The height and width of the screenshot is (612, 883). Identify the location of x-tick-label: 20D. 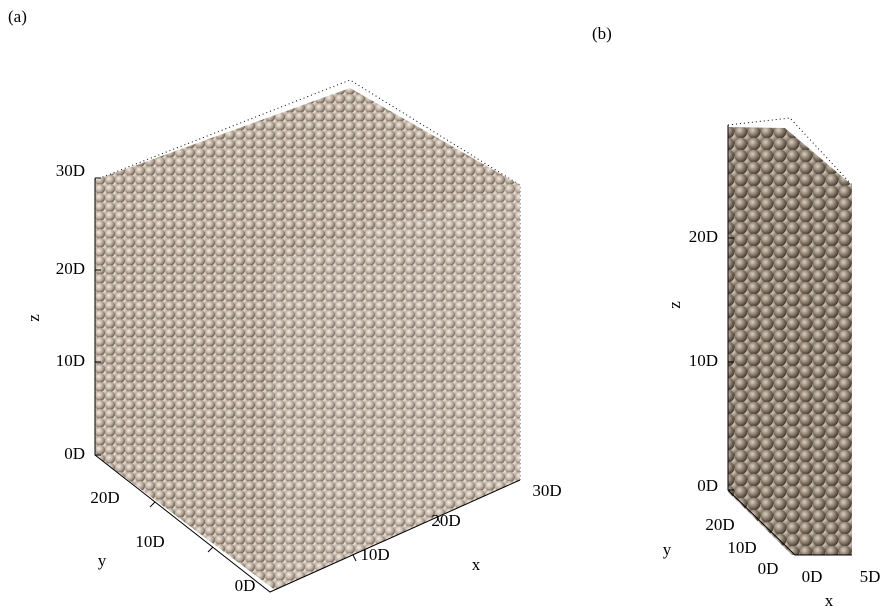
(445, 520).